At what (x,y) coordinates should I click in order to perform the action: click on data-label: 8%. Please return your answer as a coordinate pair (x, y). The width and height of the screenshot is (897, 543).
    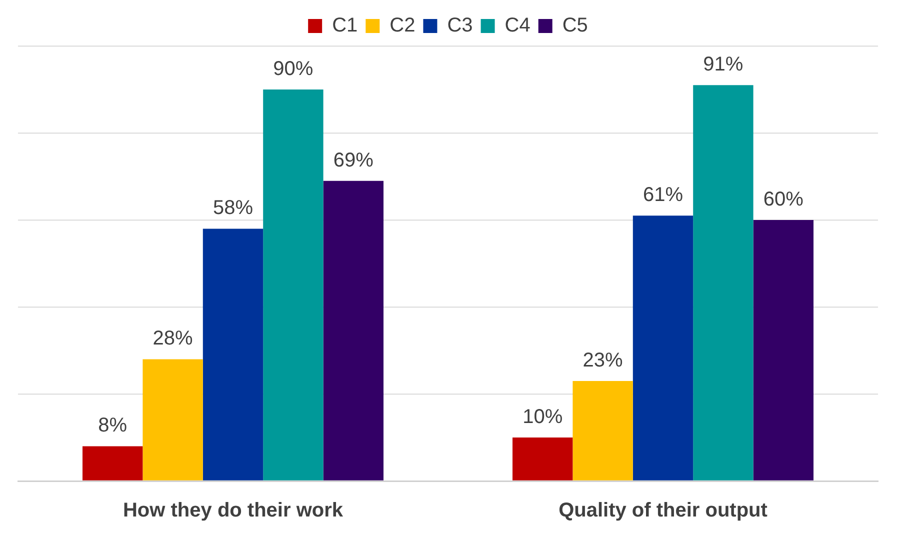
    Looking at the image, I should click on (113, 425).